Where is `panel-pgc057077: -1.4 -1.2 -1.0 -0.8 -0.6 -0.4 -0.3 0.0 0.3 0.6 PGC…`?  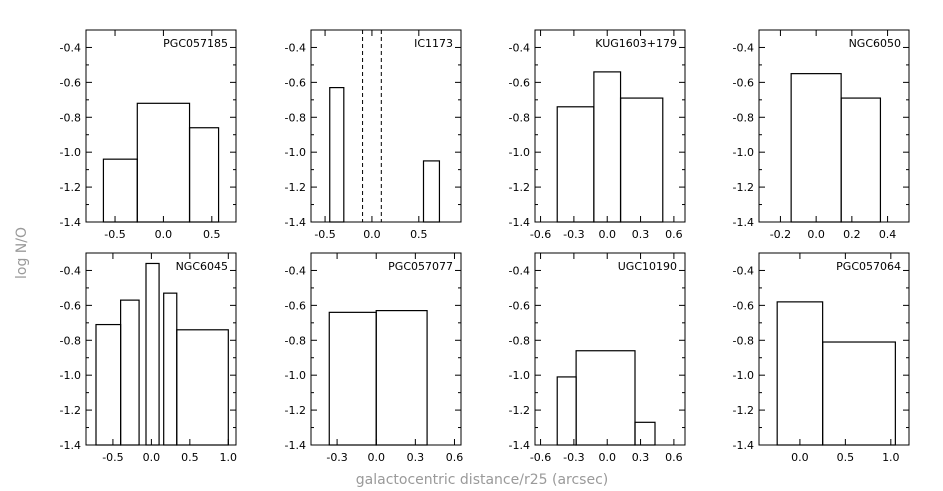 panel-pgc057077: -1.4 -1.2 -1.0 -0.8 -0.6 -0.4 -0.3 0.0 0.3 0.6 PGC… is located at coordinates (374, 358).